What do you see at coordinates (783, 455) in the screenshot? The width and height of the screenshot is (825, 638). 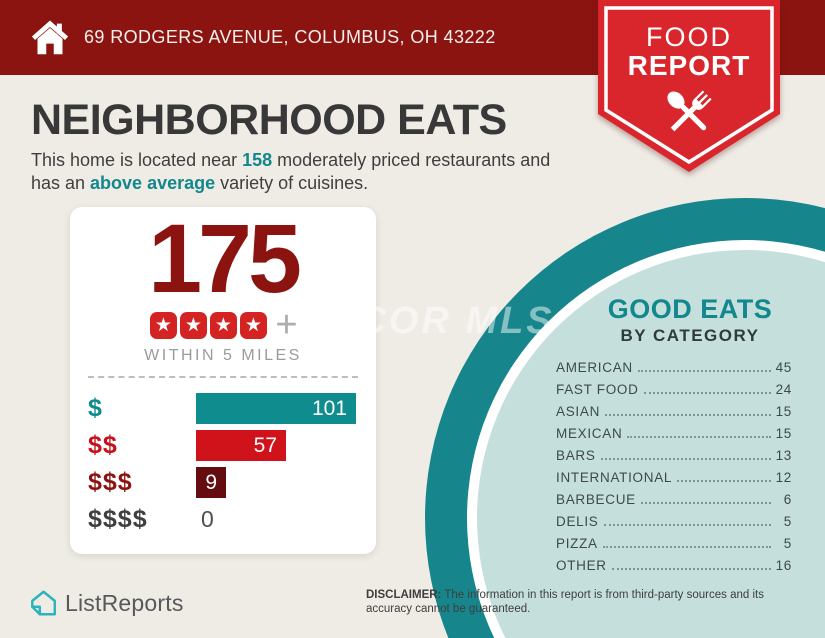 I see `category-value: 13` at bounding box center [783, 455].